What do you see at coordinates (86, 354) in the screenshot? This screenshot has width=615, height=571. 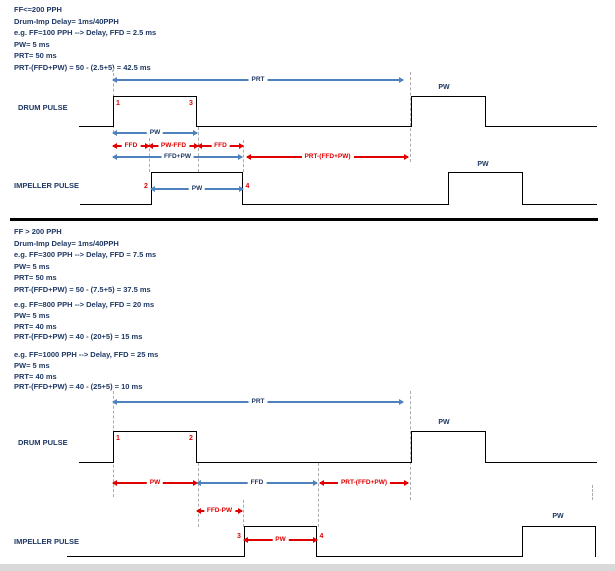 I see `notes-line: e.g. FF=1000 PPH --> Delay, FFD = 25 ms` at bounding box center [86, 354].